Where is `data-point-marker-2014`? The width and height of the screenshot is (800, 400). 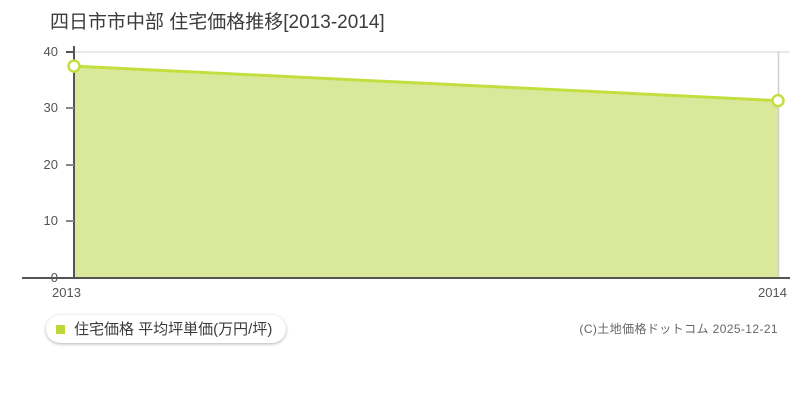
data-point-marker-2014 is located at coordinates (778, 100).